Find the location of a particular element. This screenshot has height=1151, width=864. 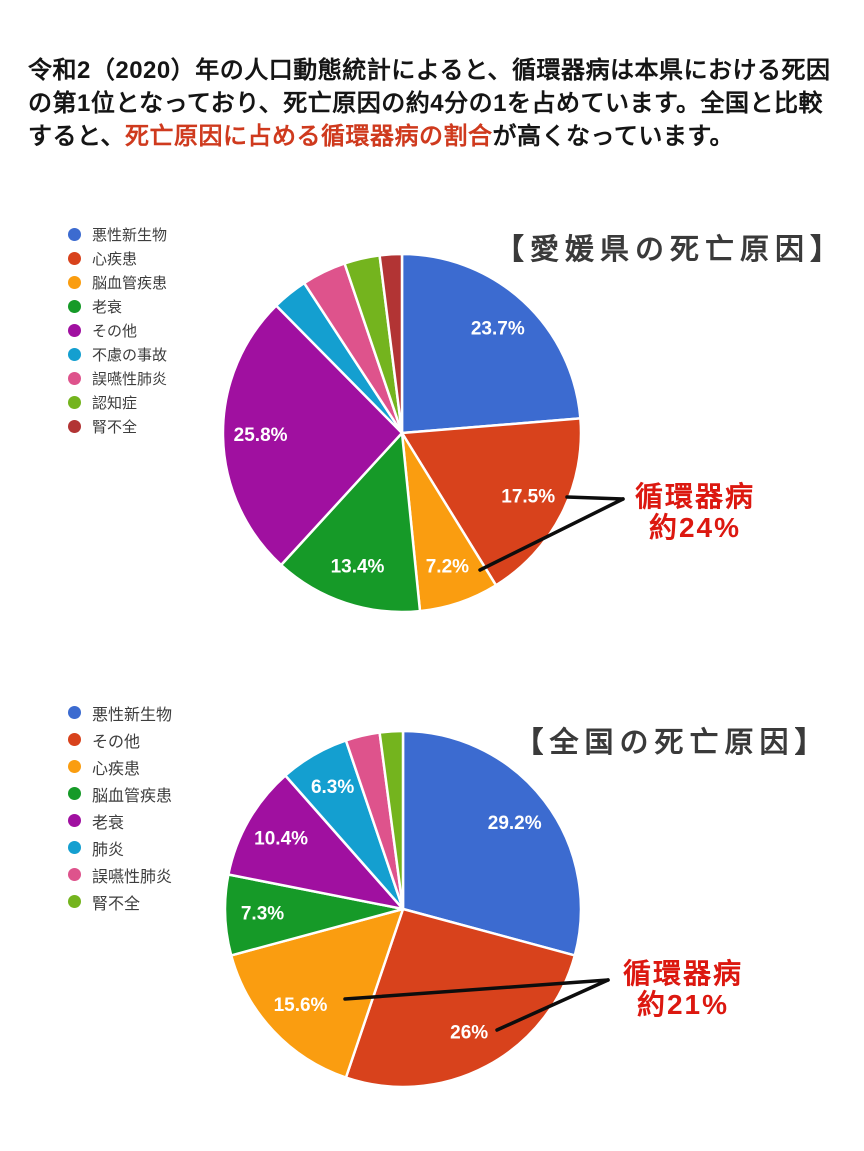

pie-slice-value-label: 26% is located at coordinates (469, 1033).